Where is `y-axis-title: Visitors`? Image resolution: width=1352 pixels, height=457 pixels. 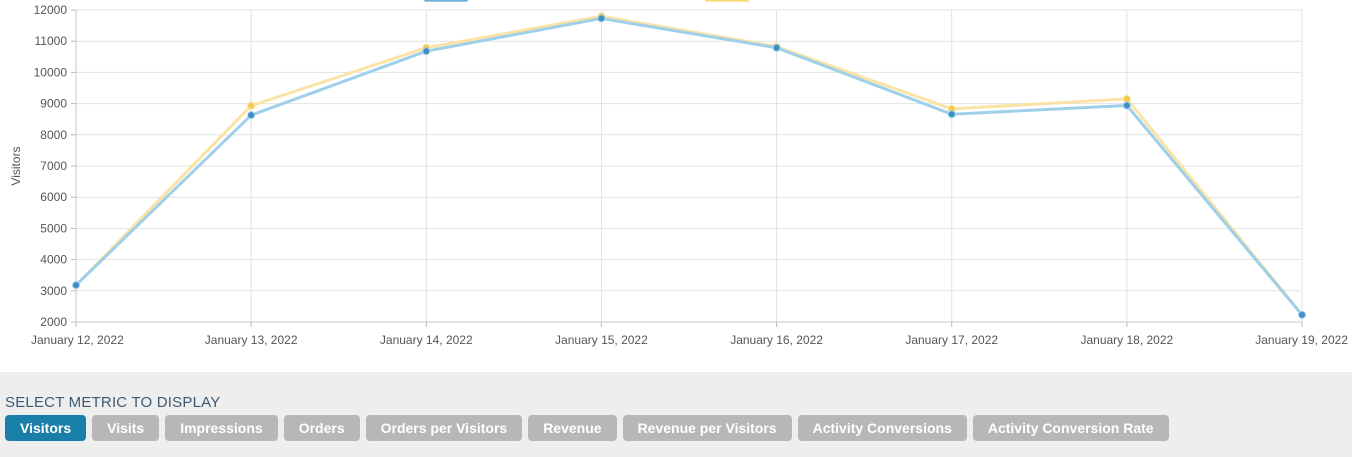
y-axis-title: Visitors is located at coordinates (16, 165).